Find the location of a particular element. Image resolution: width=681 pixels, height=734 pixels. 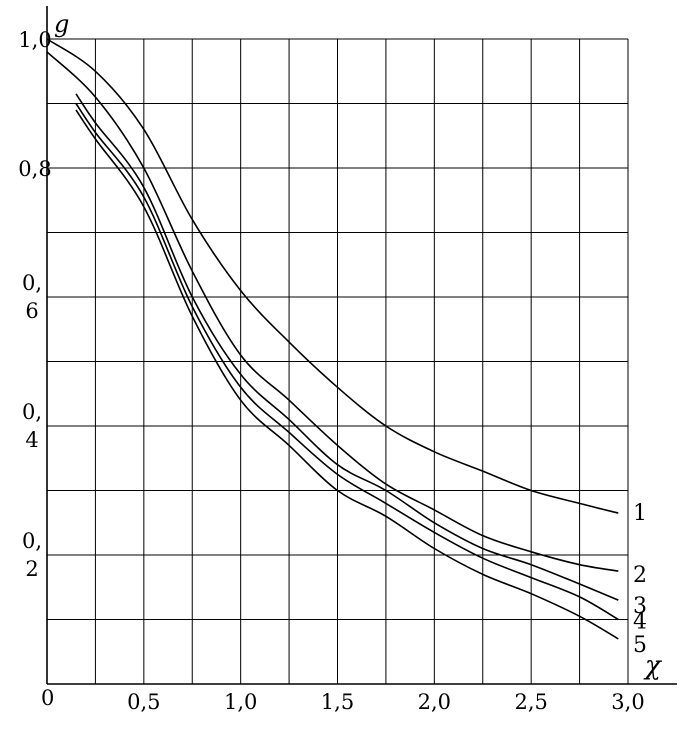

y-tick-label: 0,8 is located at coordinates (34, 169).